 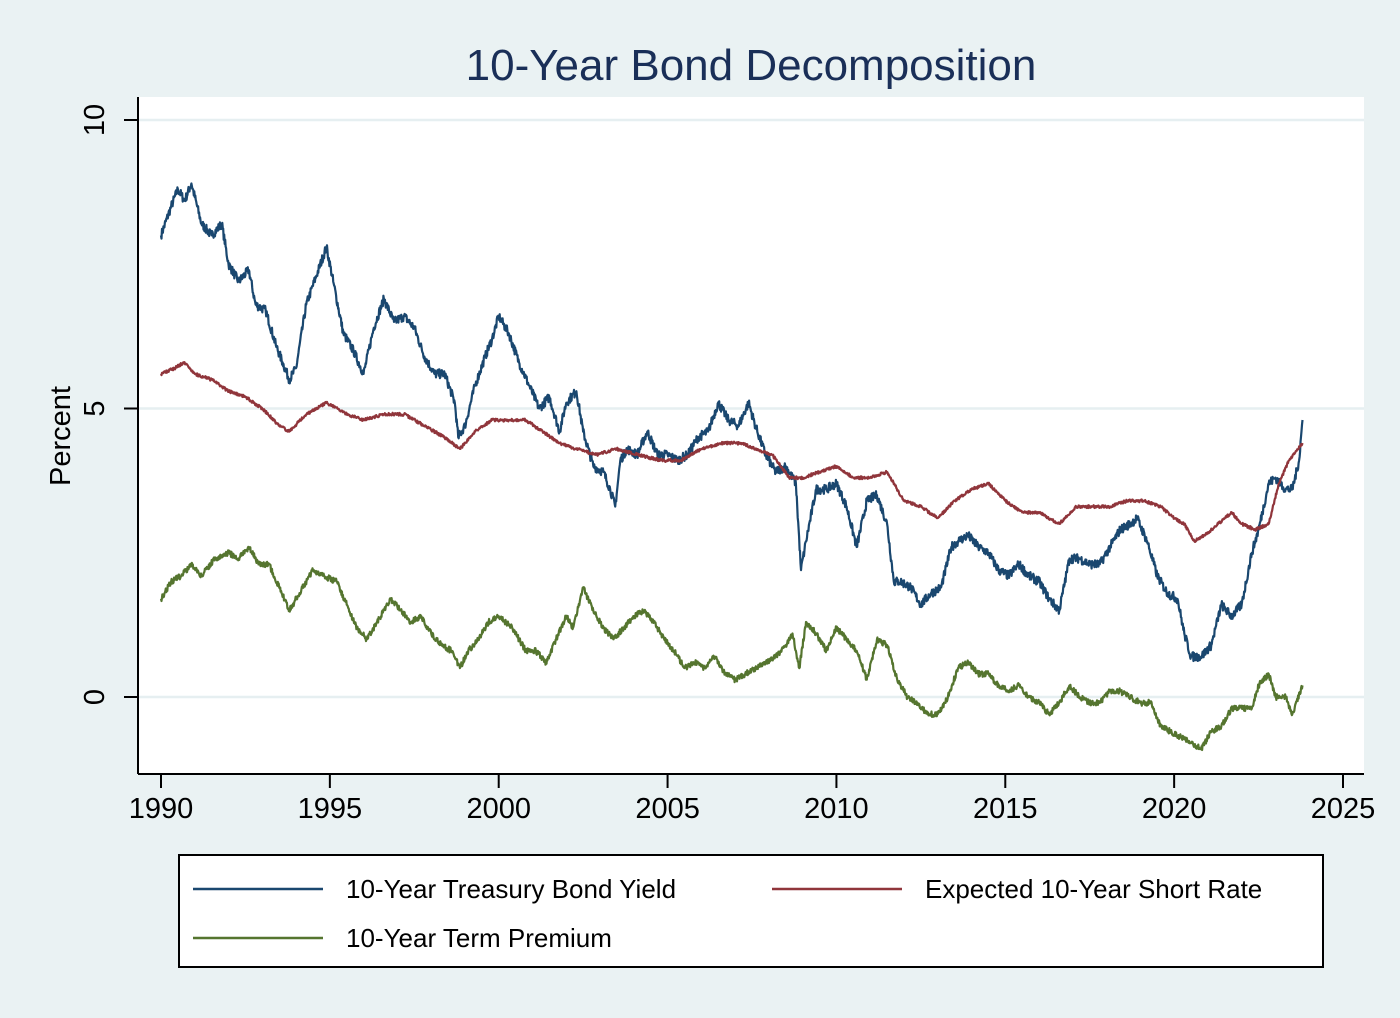 What do you see at coordinates (95, 408) in the screenshot?
I see `y-tick-label-5: 5` at bounding box center [95, 408].